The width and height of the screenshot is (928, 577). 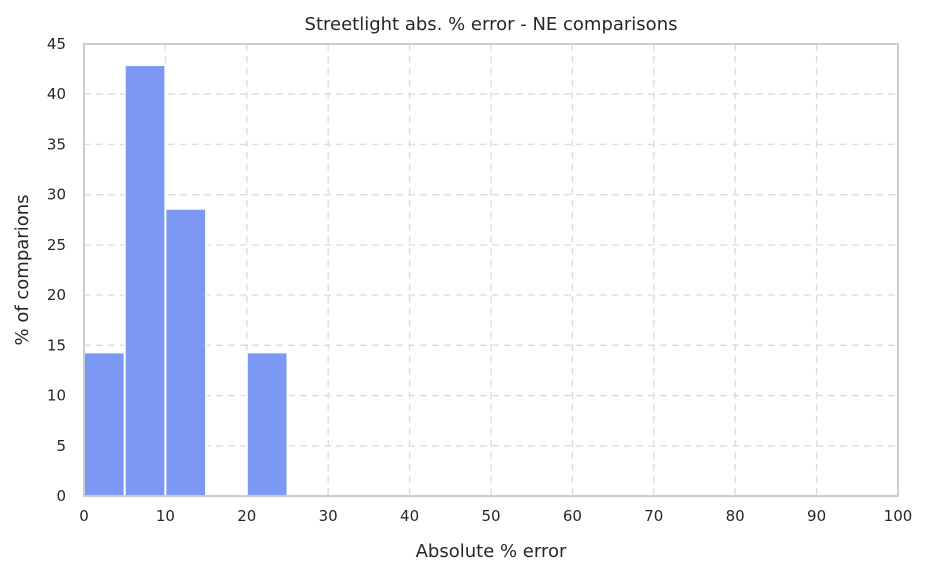 I want to click on x-tick-label: 10, so click(x=165, y=516).